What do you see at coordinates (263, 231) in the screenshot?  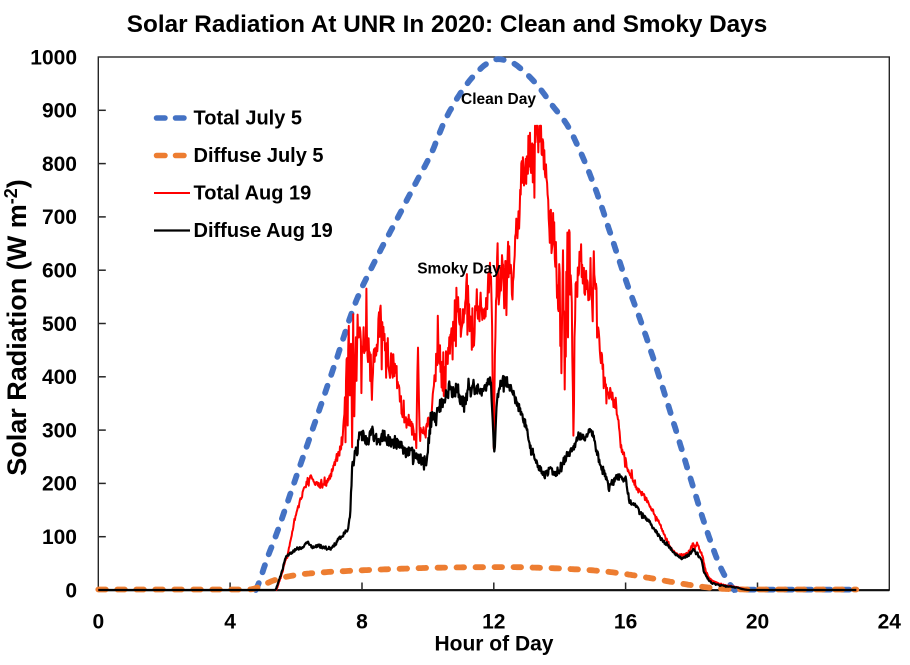 I see `svg-text: Diffuse Aug 19` at bounding box center [263, 231].